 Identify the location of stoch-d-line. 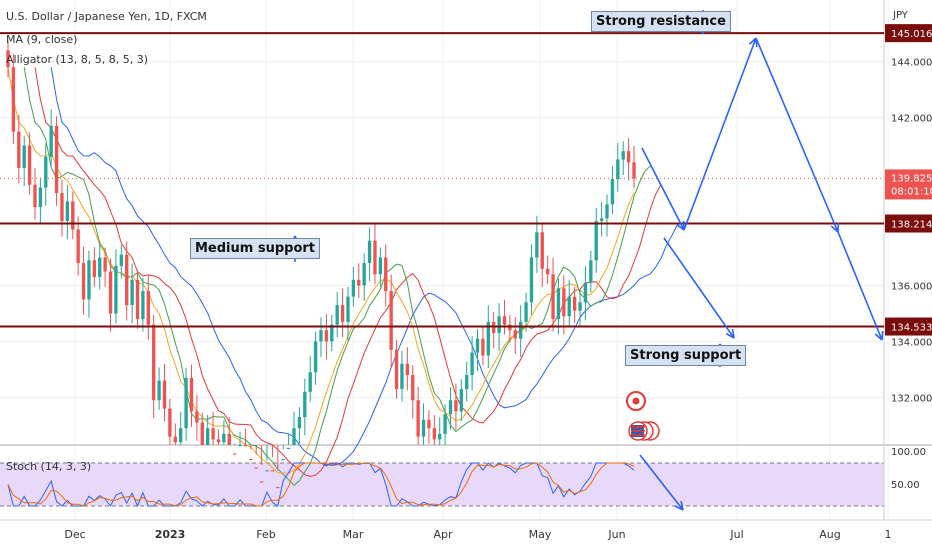
(321, 484).